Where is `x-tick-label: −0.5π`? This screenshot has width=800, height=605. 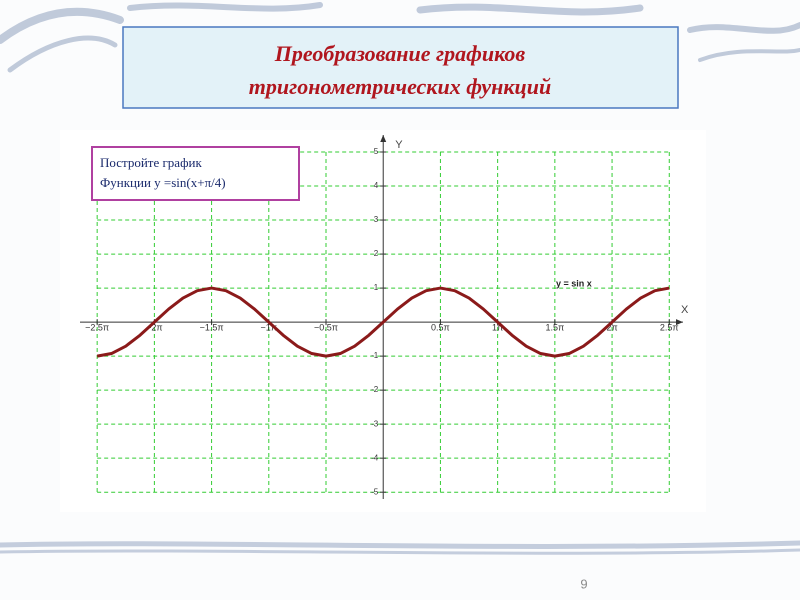 x-tick-label: −0.5π is located at coordinates (326, 327).